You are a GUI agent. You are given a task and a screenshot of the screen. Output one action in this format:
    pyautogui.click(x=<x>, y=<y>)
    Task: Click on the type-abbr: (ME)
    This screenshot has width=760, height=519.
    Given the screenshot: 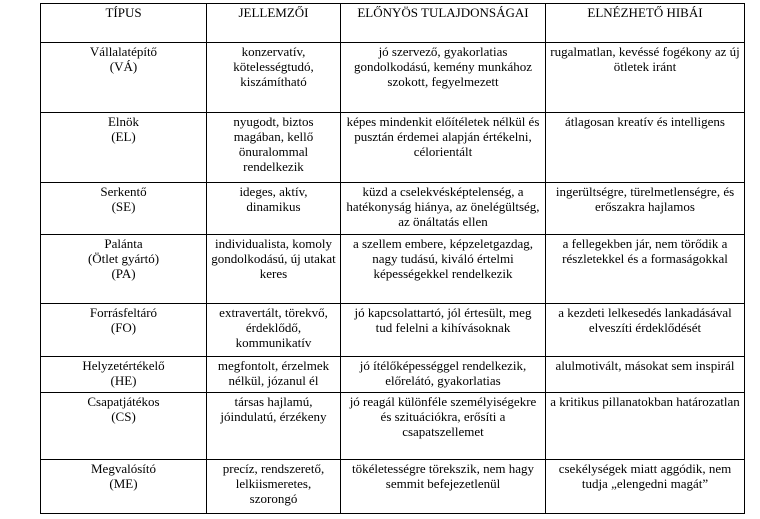 What is the action you would take?
    pyautogui.click(x=123, y=483)
    